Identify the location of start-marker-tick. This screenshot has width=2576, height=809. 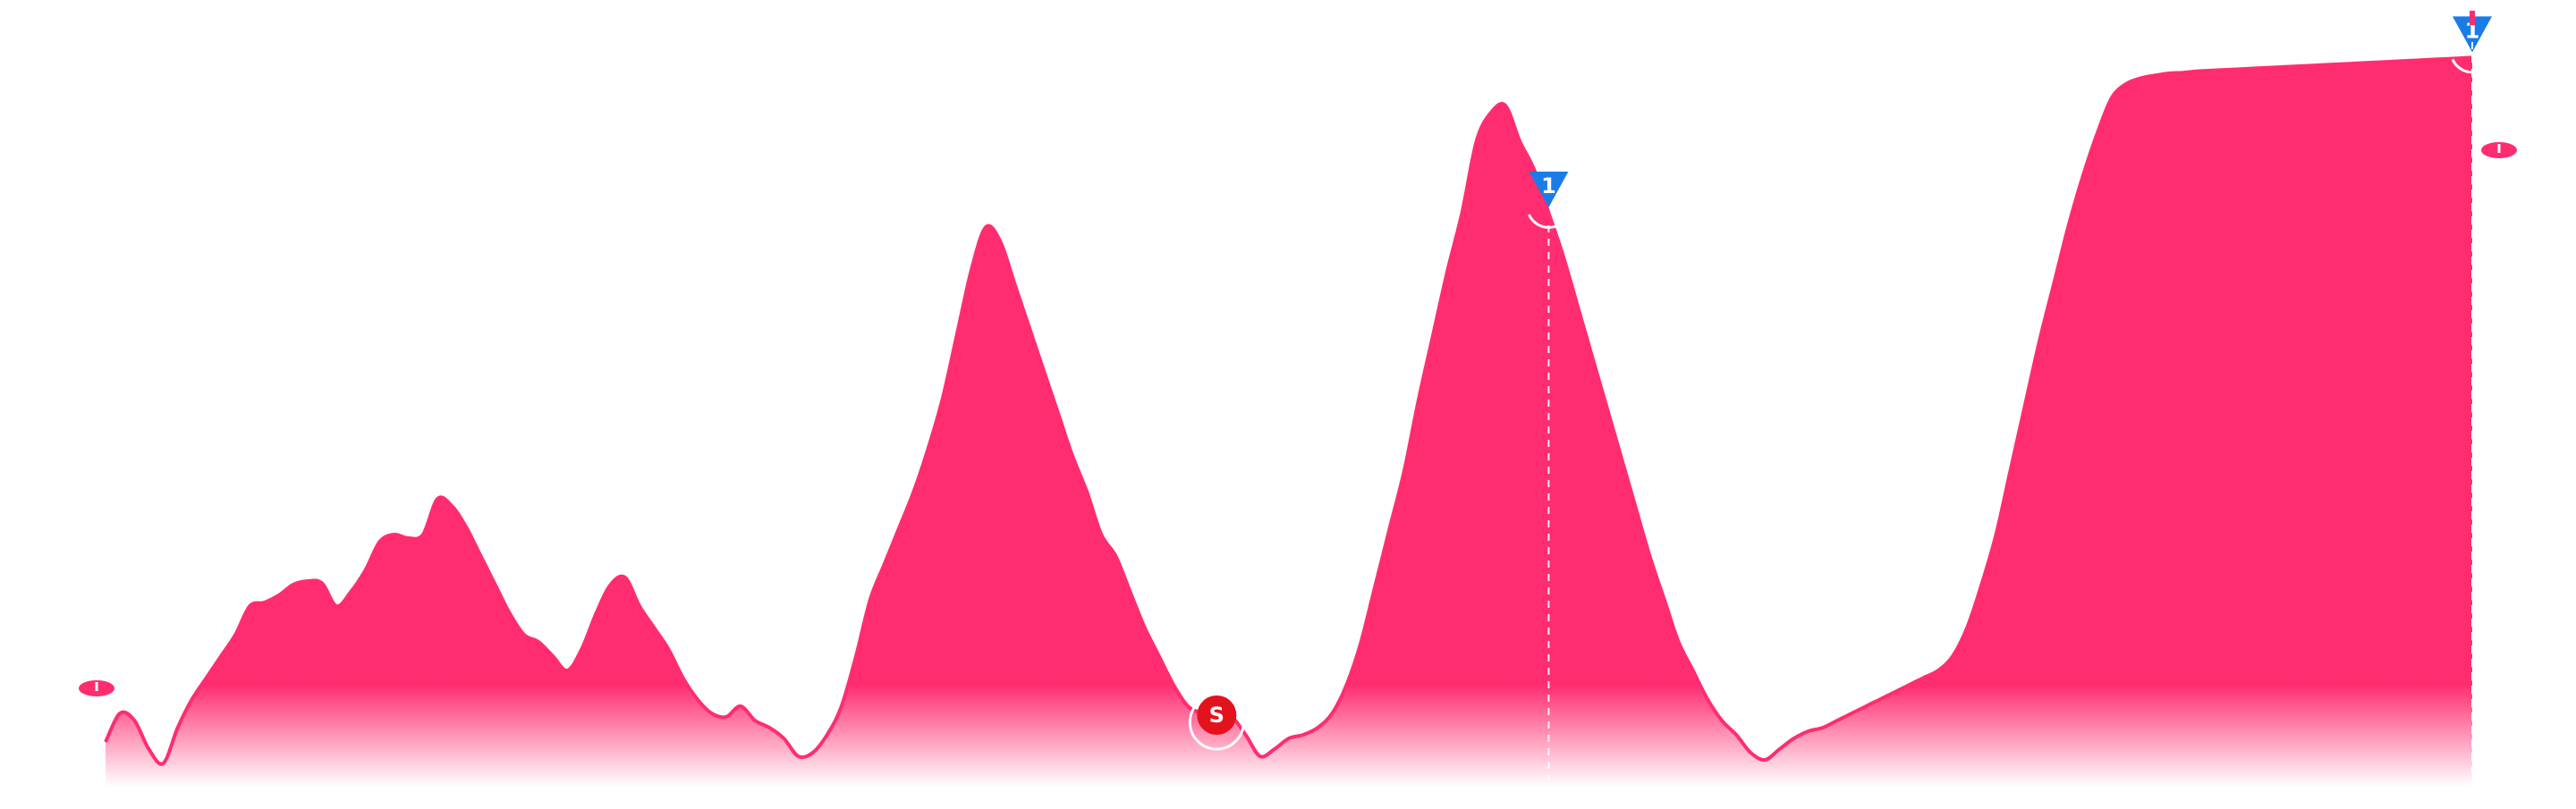
(96, 686).